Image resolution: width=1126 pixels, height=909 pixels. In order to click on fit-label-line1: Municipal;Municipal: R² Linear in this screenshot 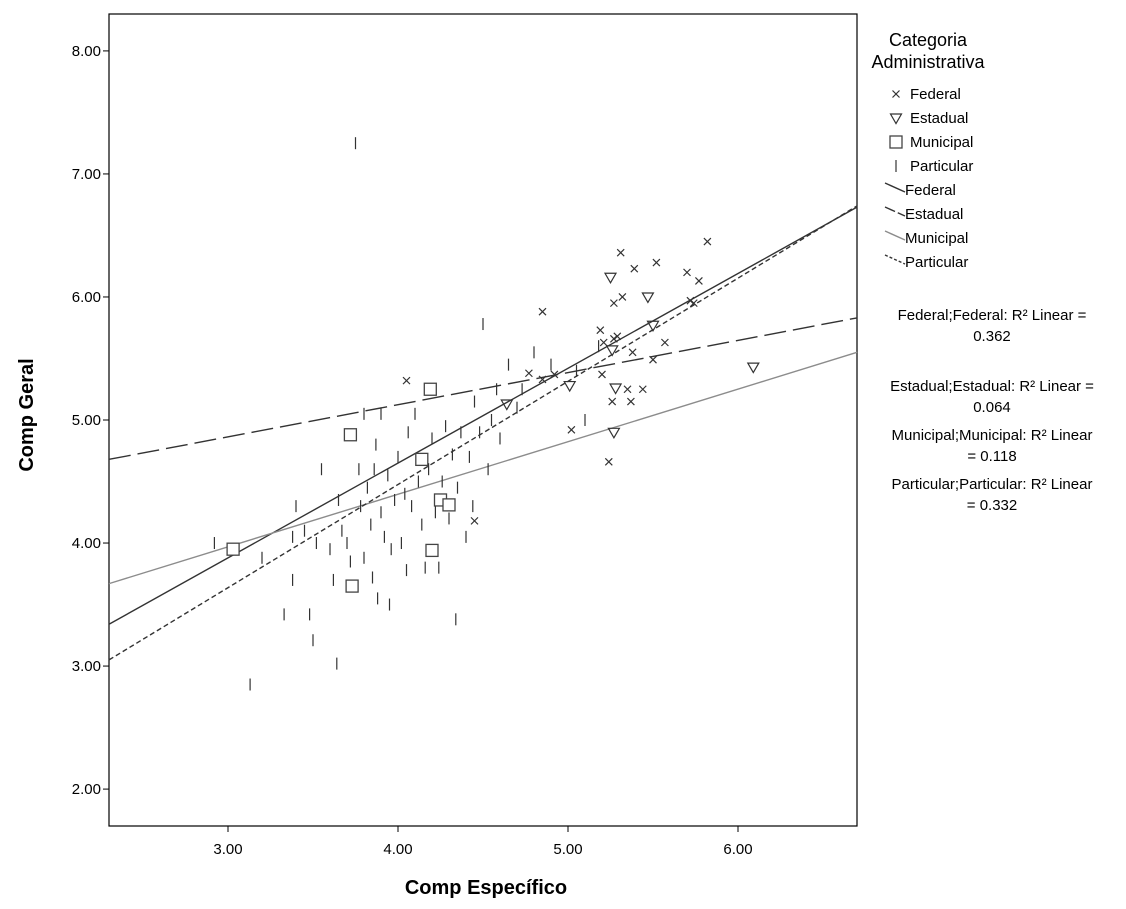, I will do `click(992, 435)`.